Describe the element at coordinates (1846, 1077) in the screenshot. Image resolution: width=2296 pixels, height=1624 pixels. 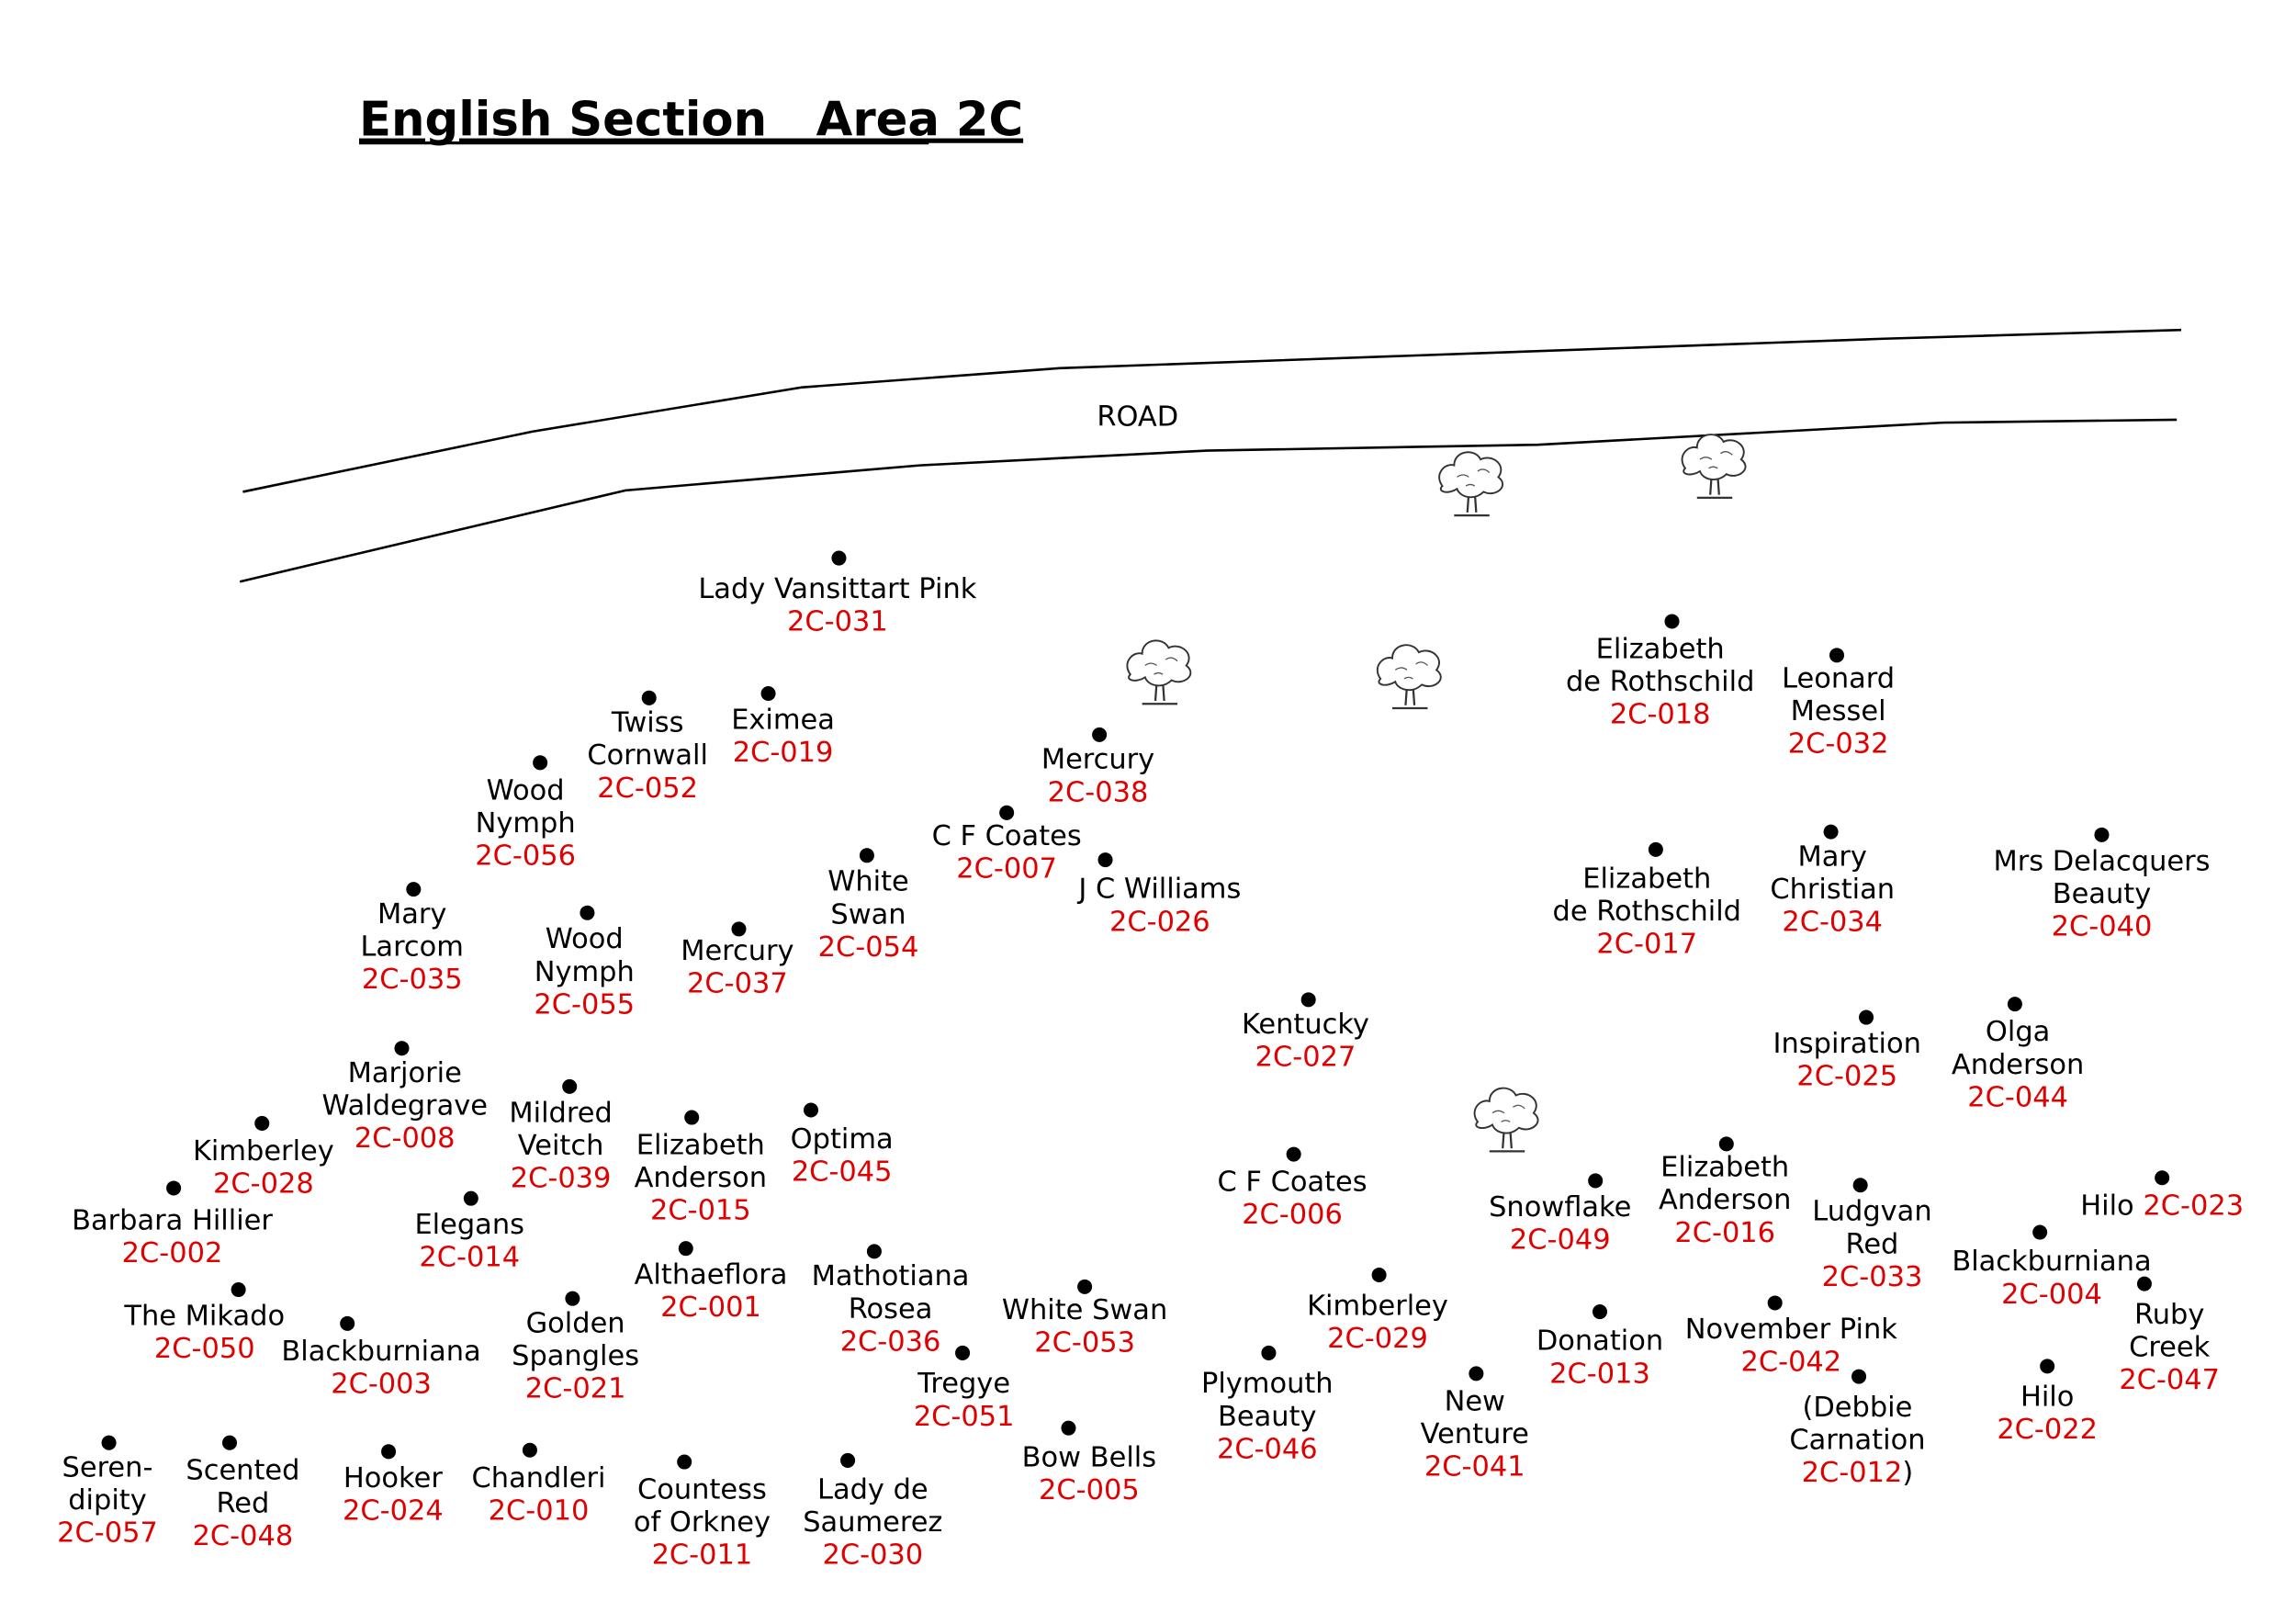
I see `plant-code-line: 2C-025` at that location.